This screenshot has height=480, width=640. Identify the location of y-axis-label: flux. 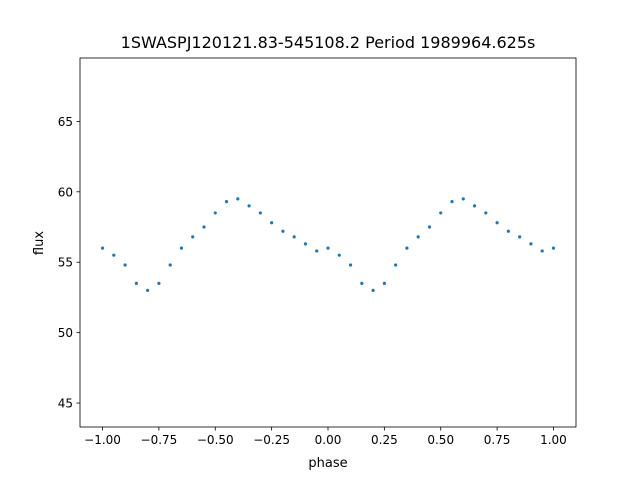
(39, 243).